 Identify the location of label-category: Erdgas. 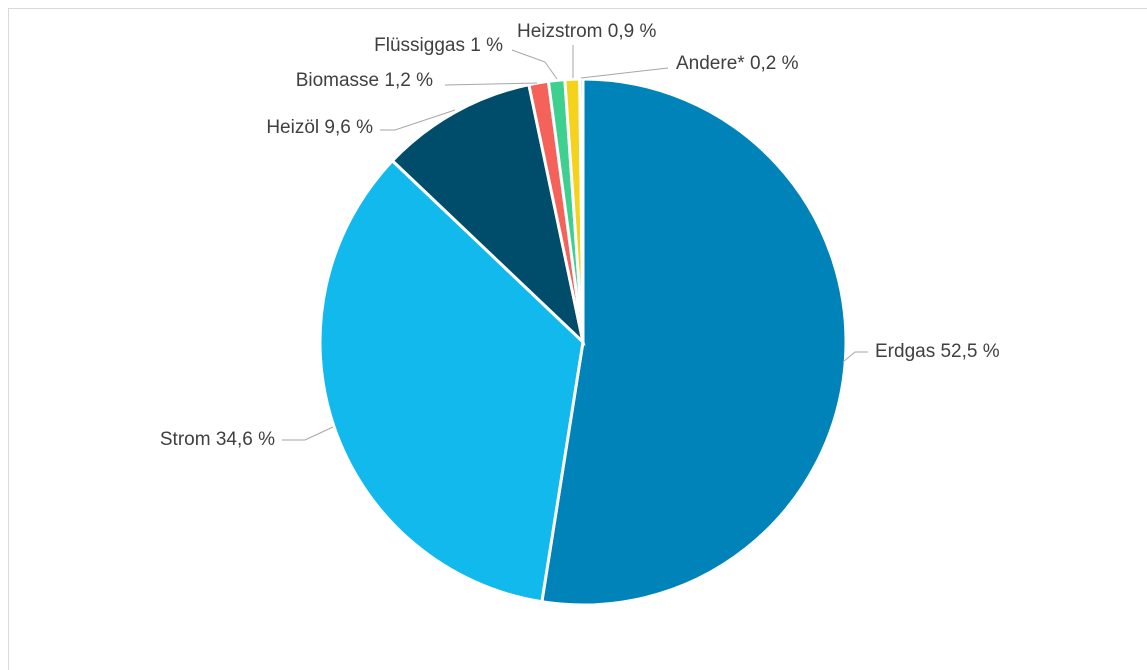
(905, 351).